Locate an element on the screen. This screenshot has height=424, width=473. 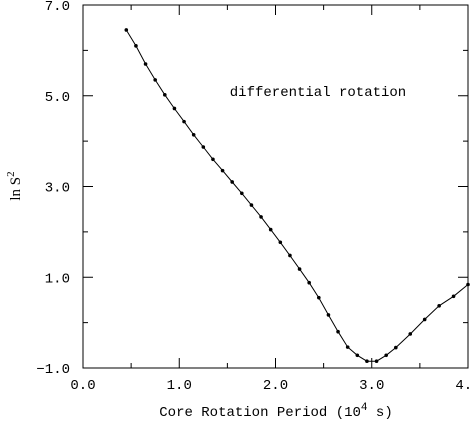
x-tick-label: 3.0 is located at coordinates (371, 386).